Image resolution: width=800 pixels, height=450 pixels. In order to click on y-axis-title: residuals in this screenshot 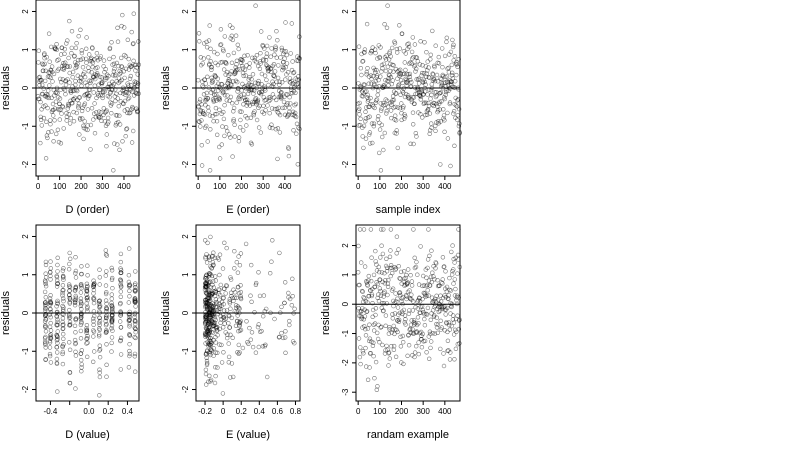, I will do `click(6, 312)`.